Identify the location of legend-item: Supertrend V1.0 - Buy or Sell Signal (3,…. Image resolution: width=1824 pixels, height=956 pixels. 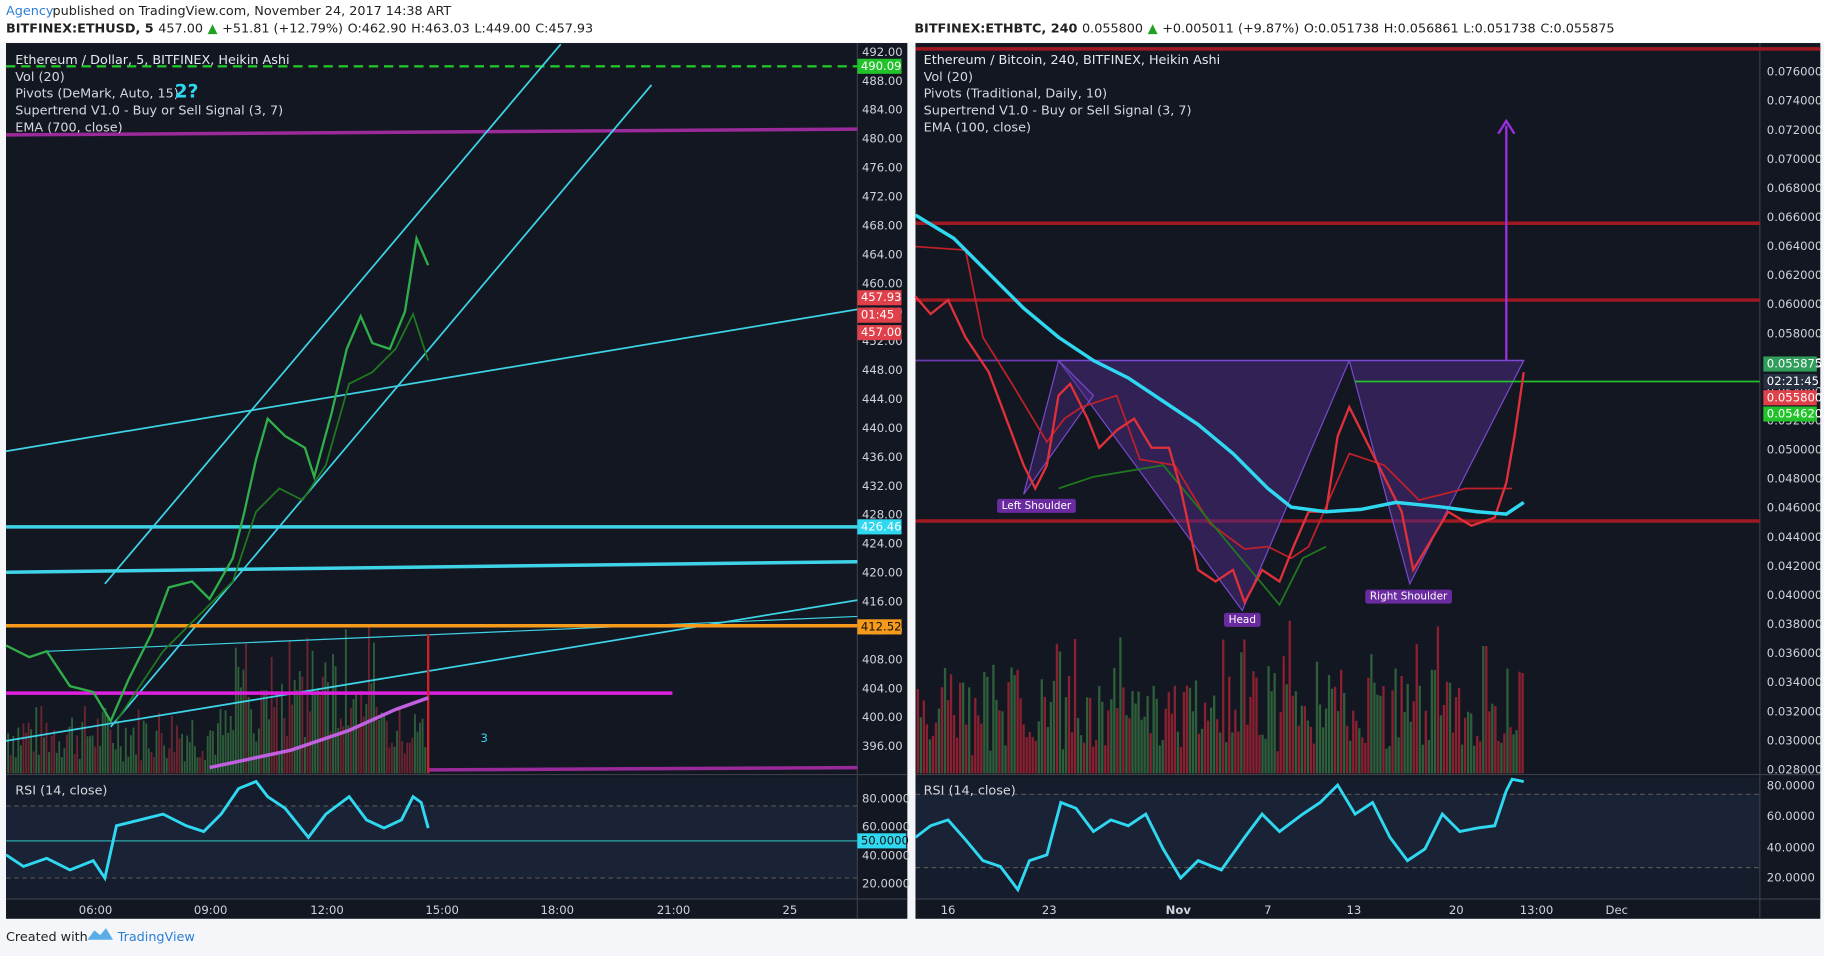
(1058, 111).